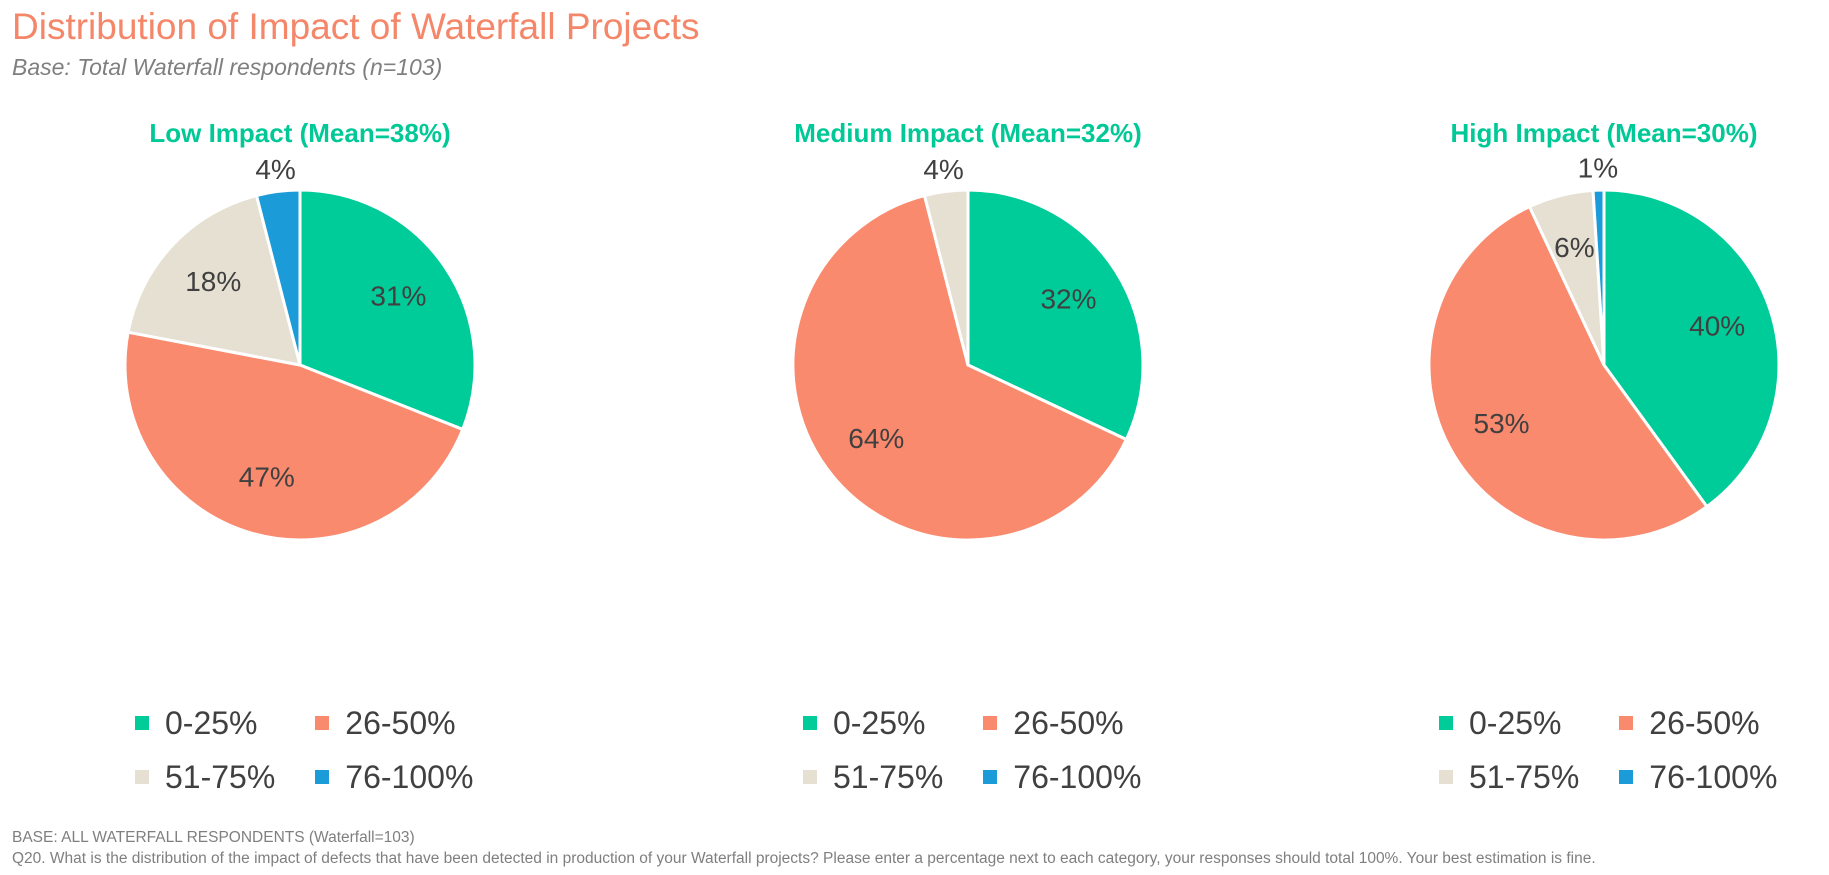 This screenshot has width=1829, height=875. I want to click on pie-chart-low-impact: 31% 47% 18% 4%, so click(300, 348).